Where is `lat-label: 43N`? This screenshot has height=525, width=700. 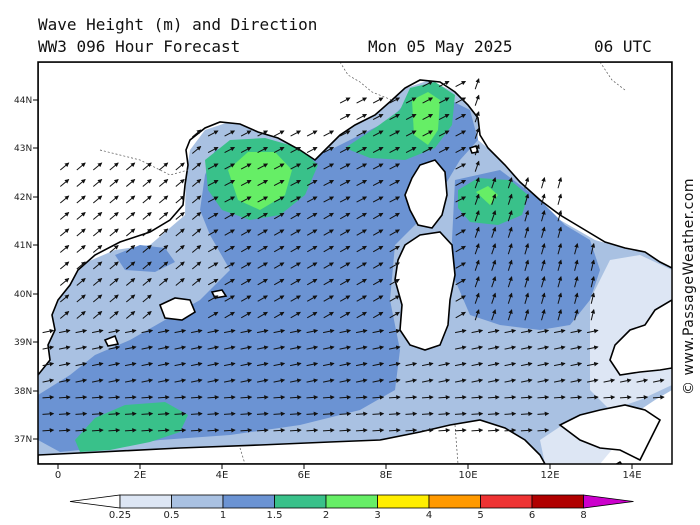
lat-label: 43N is located at coordinates (23, 149).